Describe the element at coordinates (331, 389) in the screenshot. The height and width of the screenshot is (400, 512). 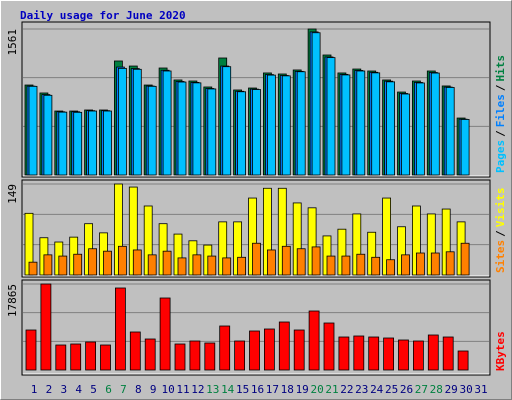
I see `x-tick-label: 21` at that location.